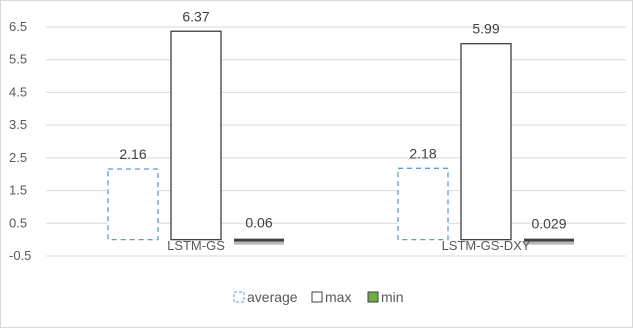 Image resolution: width=633 pixels, height=328 pixels. Describe the element at coordinates (239, 297) in the screenshot. I see `legend-swatch-average` at that location.